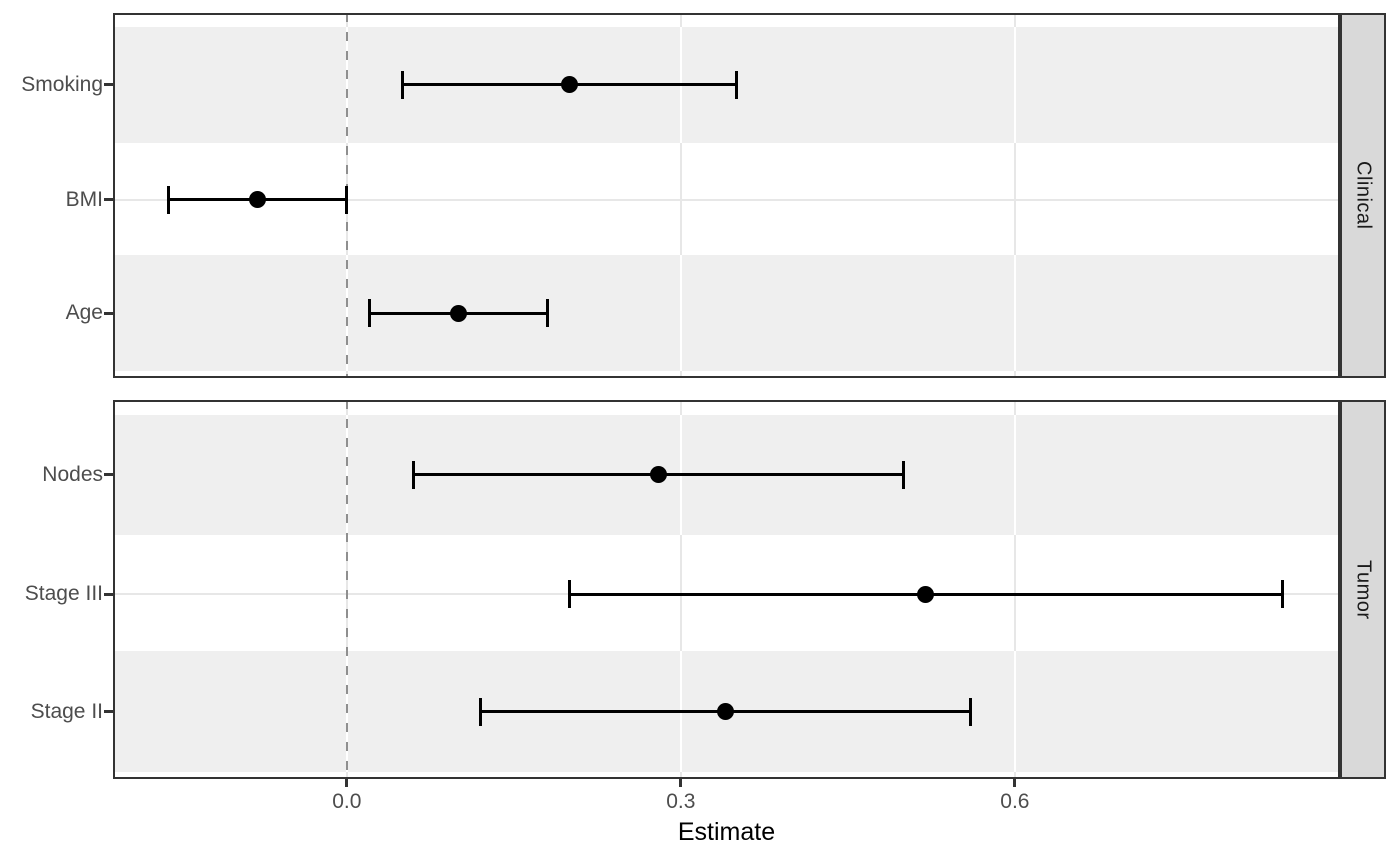 This screenshot has width=1400, height=865. What do you see at coordinates (1015, 801) in the screenshot?
I see `x-tick-label: 0.6` at bounding box center [1015, 801].